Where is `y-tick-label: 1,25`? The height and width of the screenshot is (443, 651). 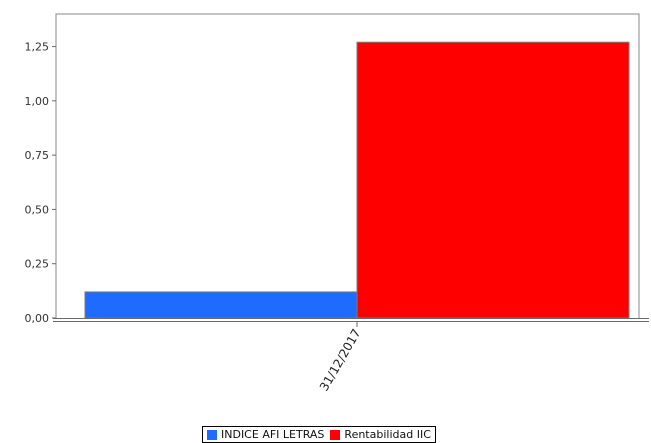 y-tick-label: 1,25 is located at coordinates (37, 47).